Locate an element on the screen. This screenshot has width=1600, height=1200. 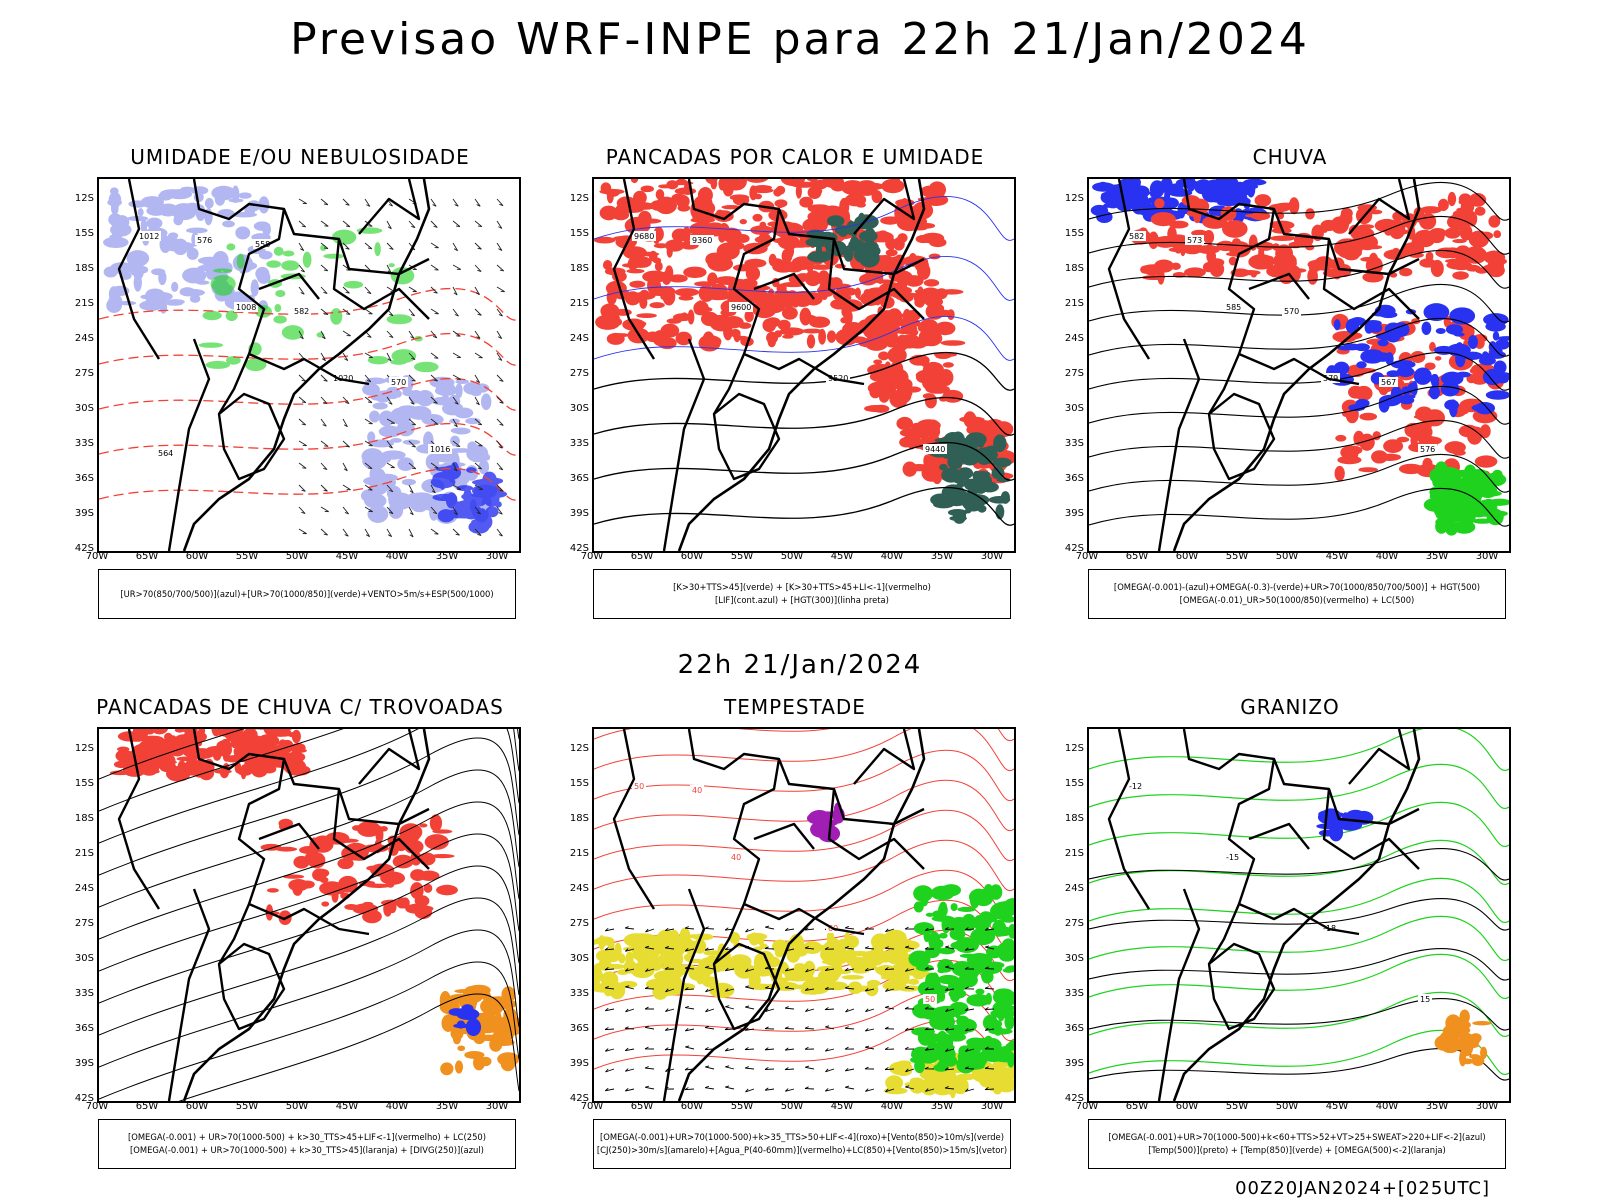
lat-tick-label: 24S is located at coordinates (1074, 888).